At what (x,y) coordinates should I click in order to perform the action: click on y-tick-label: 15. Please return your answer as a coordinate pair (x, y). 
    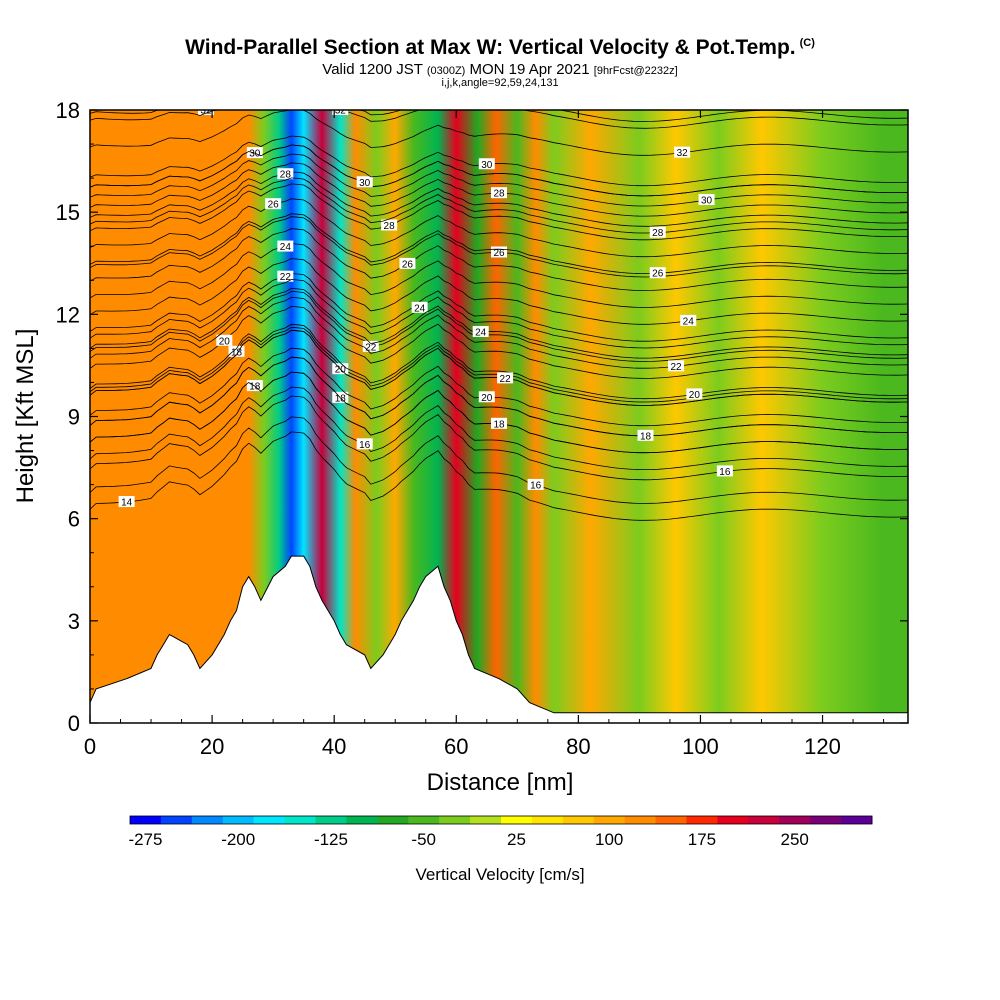
    Looking at the image, I should click on (68, 212).